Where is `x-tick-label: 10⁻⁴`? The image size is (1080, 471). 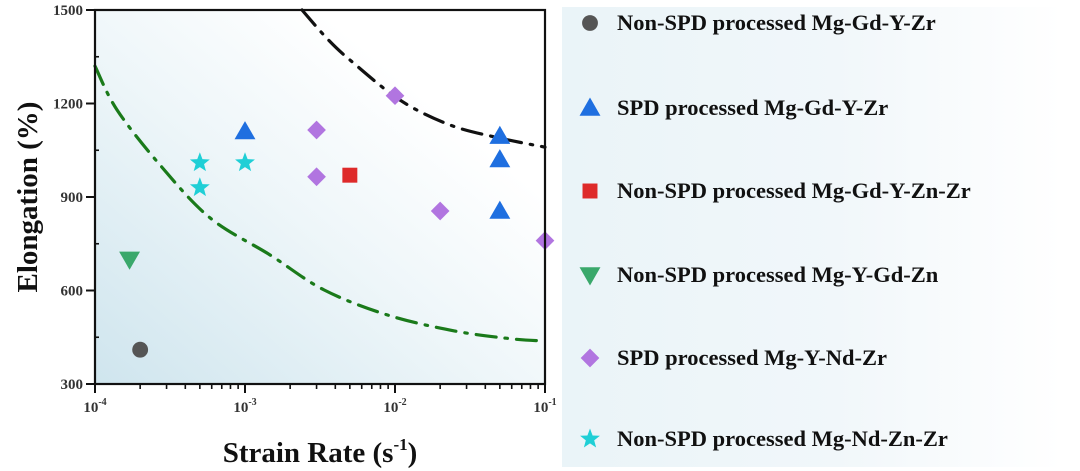 x-tick-label: 10⁻⁴ is located at coordinates (94, 406).